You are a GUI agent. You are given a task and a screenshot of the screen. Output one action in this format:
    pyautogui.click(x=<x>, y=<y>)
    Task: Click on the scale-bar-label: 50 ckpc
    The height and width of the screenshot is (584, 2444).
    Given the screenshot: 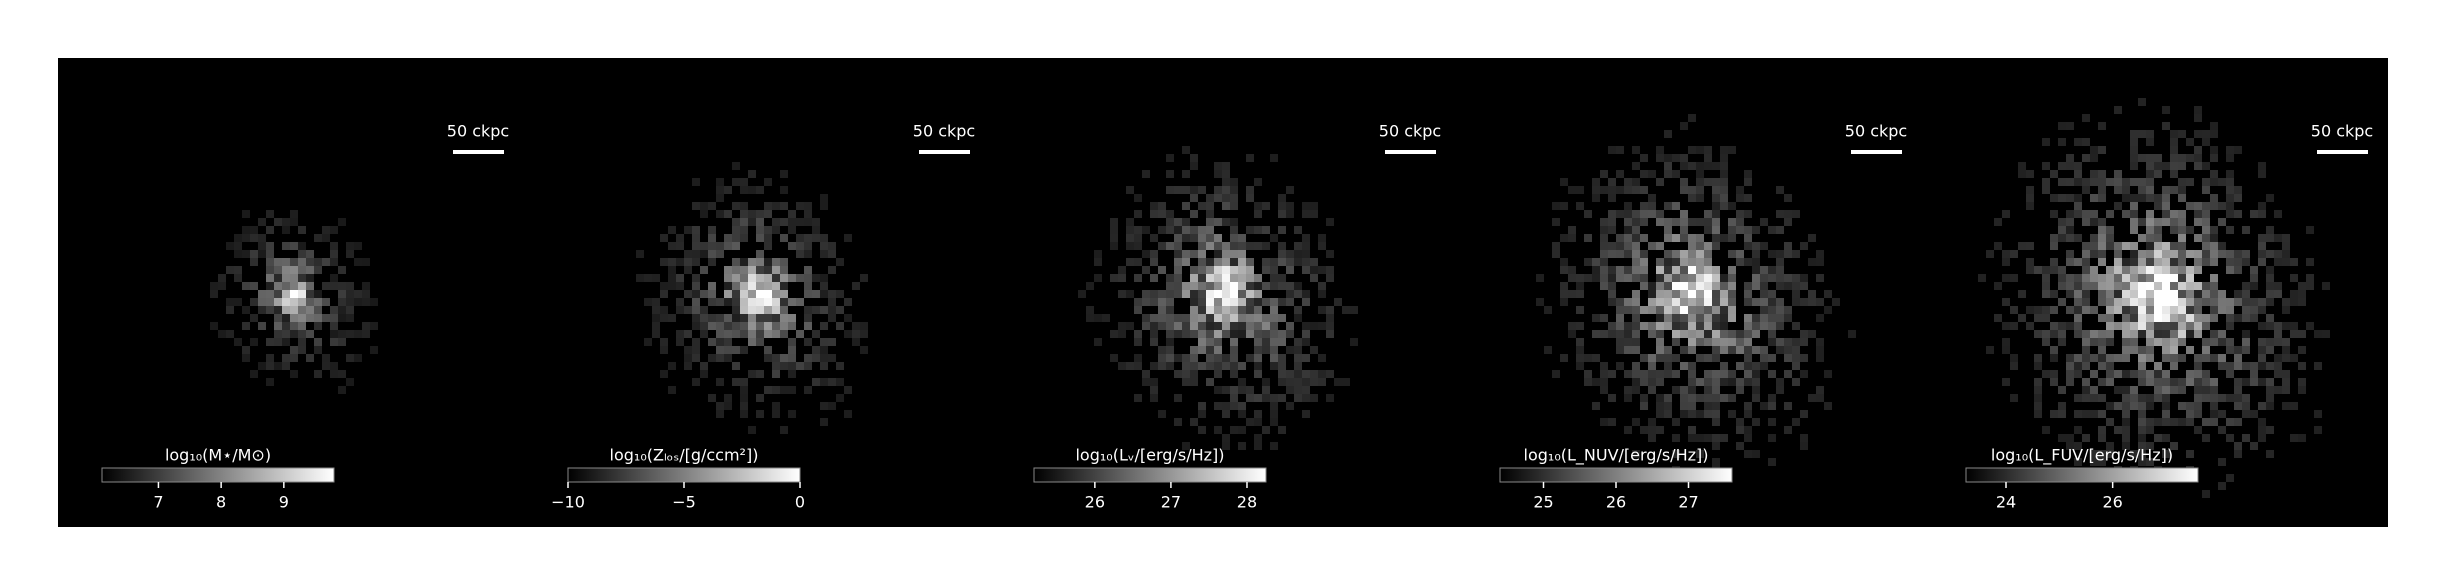 What is the action you would take?
    pyautogui.click(x=1410, y=131)
    